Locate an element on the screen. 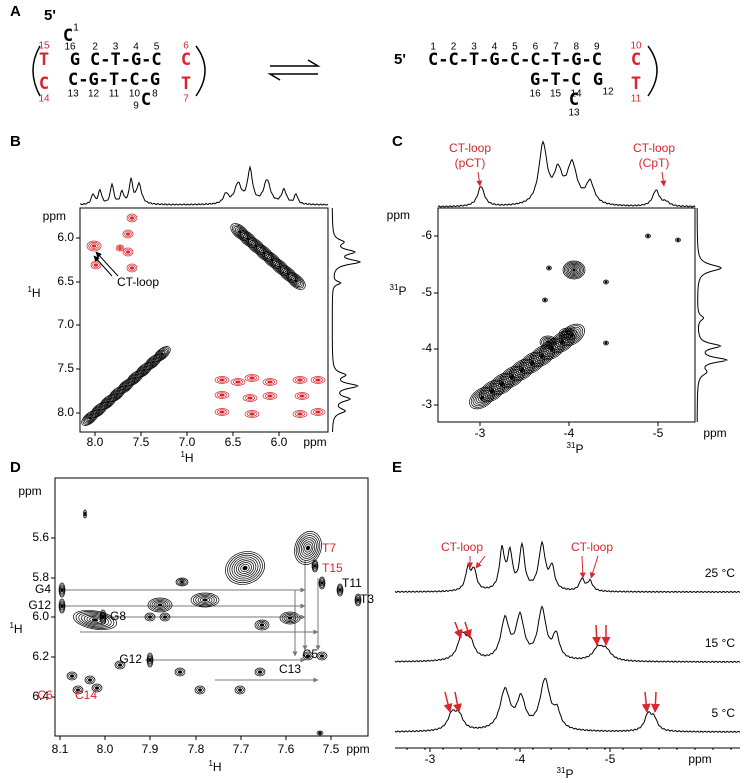  strand-end: 5' is located at coordinates (400, 59).